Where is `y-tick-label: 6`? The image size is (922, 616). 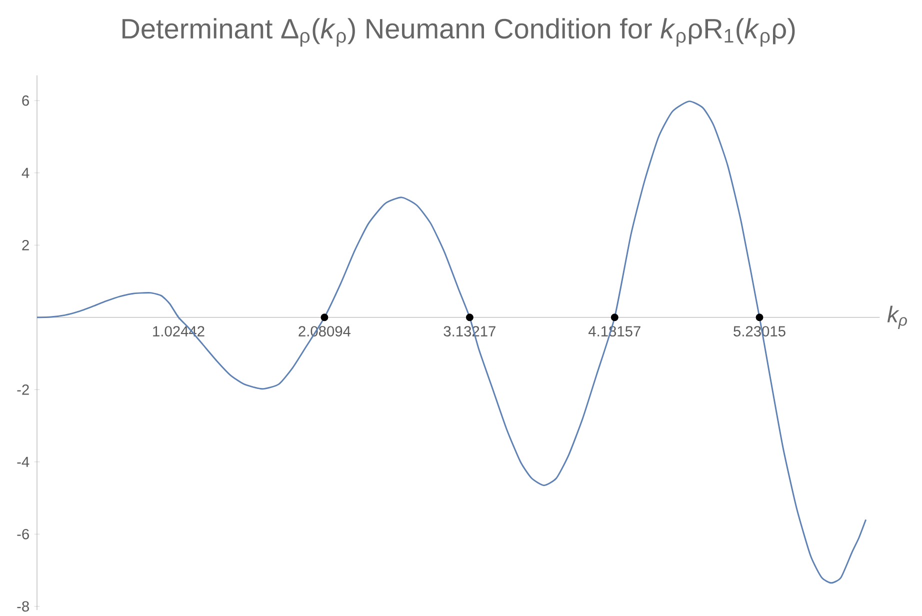 y-tick-label: 6 is located at coordinates (25, 100).